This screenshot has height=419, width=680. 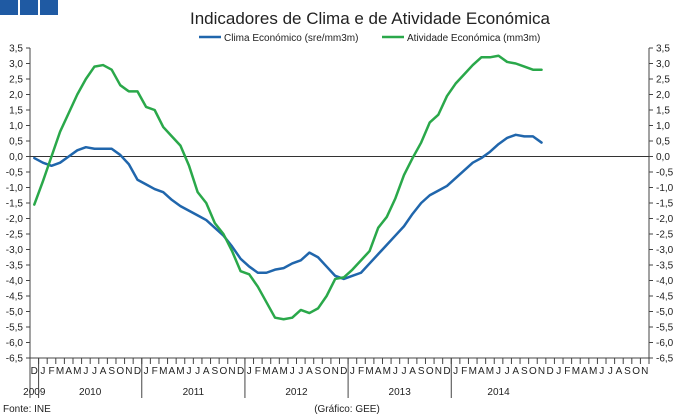 I want to click on y-tick-label-left: 0,0, so click(x=16, y=157).